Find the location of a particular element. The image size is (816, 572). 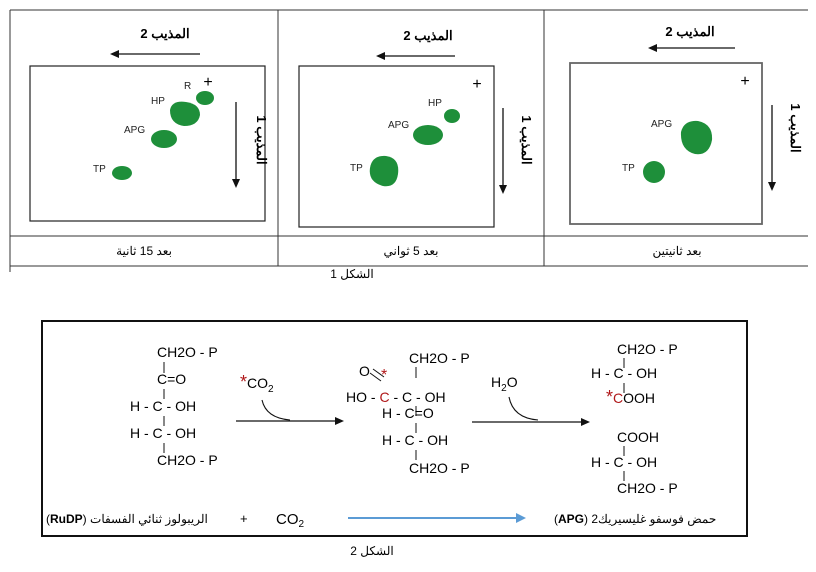

apg-molecule-2: COOH H - C - OH CH2O - P is located at coordinates (634, 462).